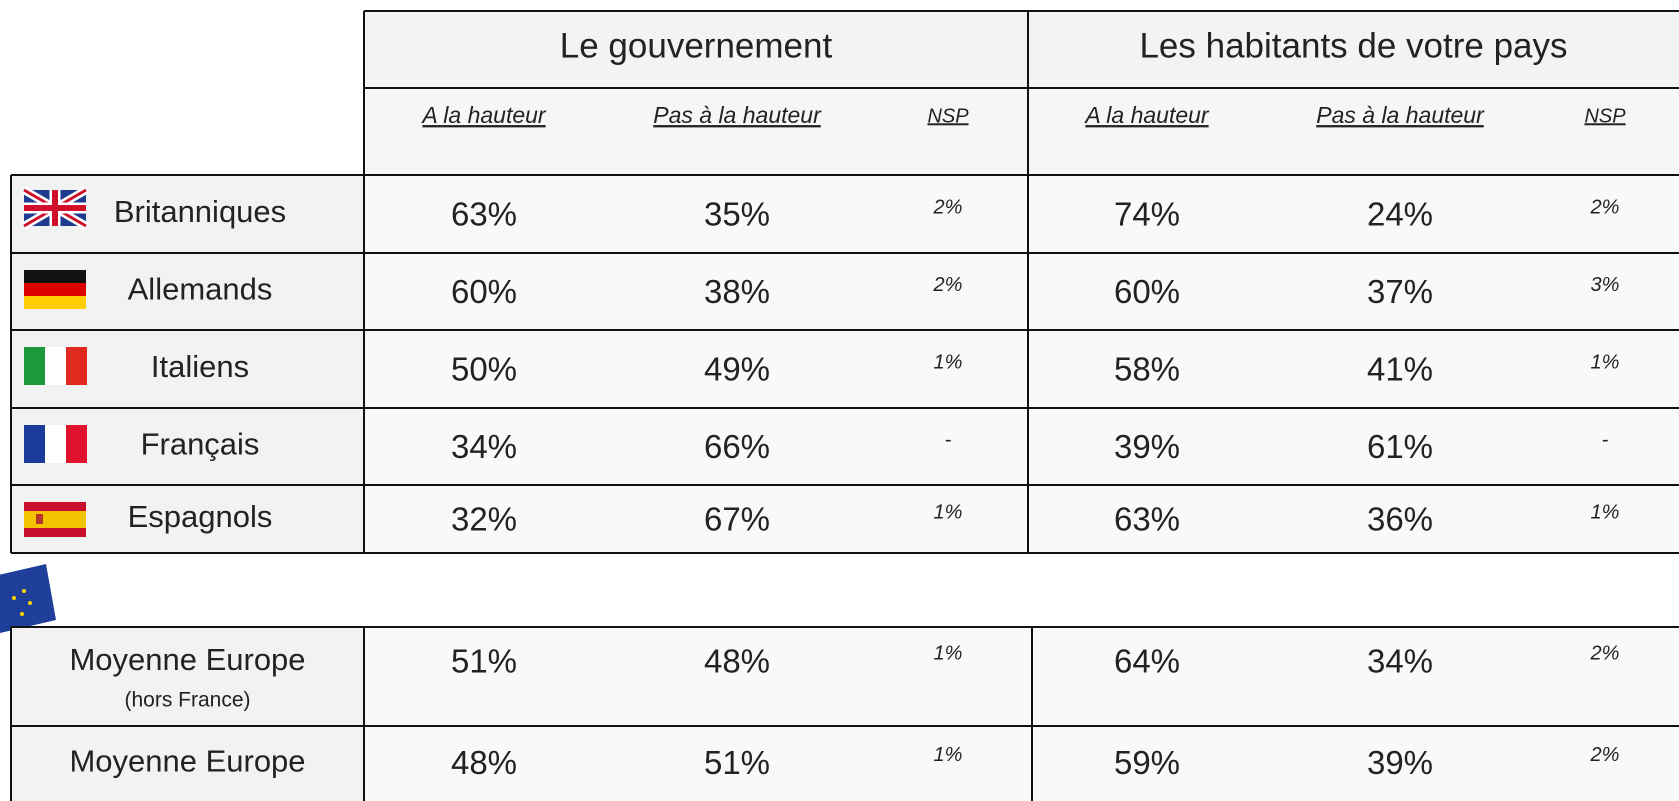 This screenshot has width=1679, height=801. I want to click on cell-value: 24%, so click(1400, 214).